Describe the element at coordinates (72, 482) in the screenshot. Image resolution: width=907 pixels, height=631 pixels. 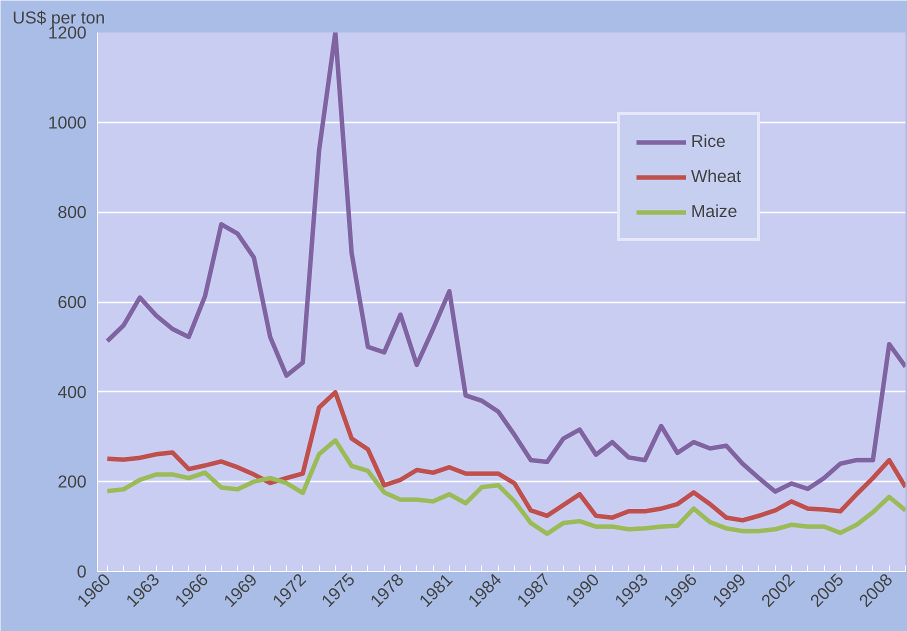
I see `y-tick-label: 200` at that location.